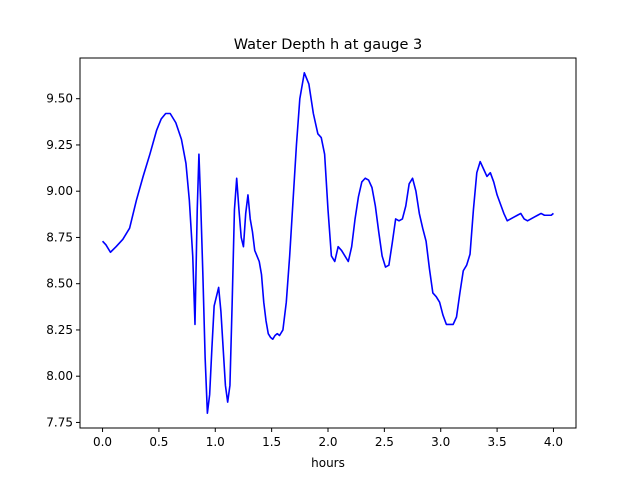 Image resolution: width=640 pixels, height=480 pixels. What do you see at coordinates (327, 442) in the screenshot?
I see `x-tick-label: 2.0` at bounding box center [327, 442].